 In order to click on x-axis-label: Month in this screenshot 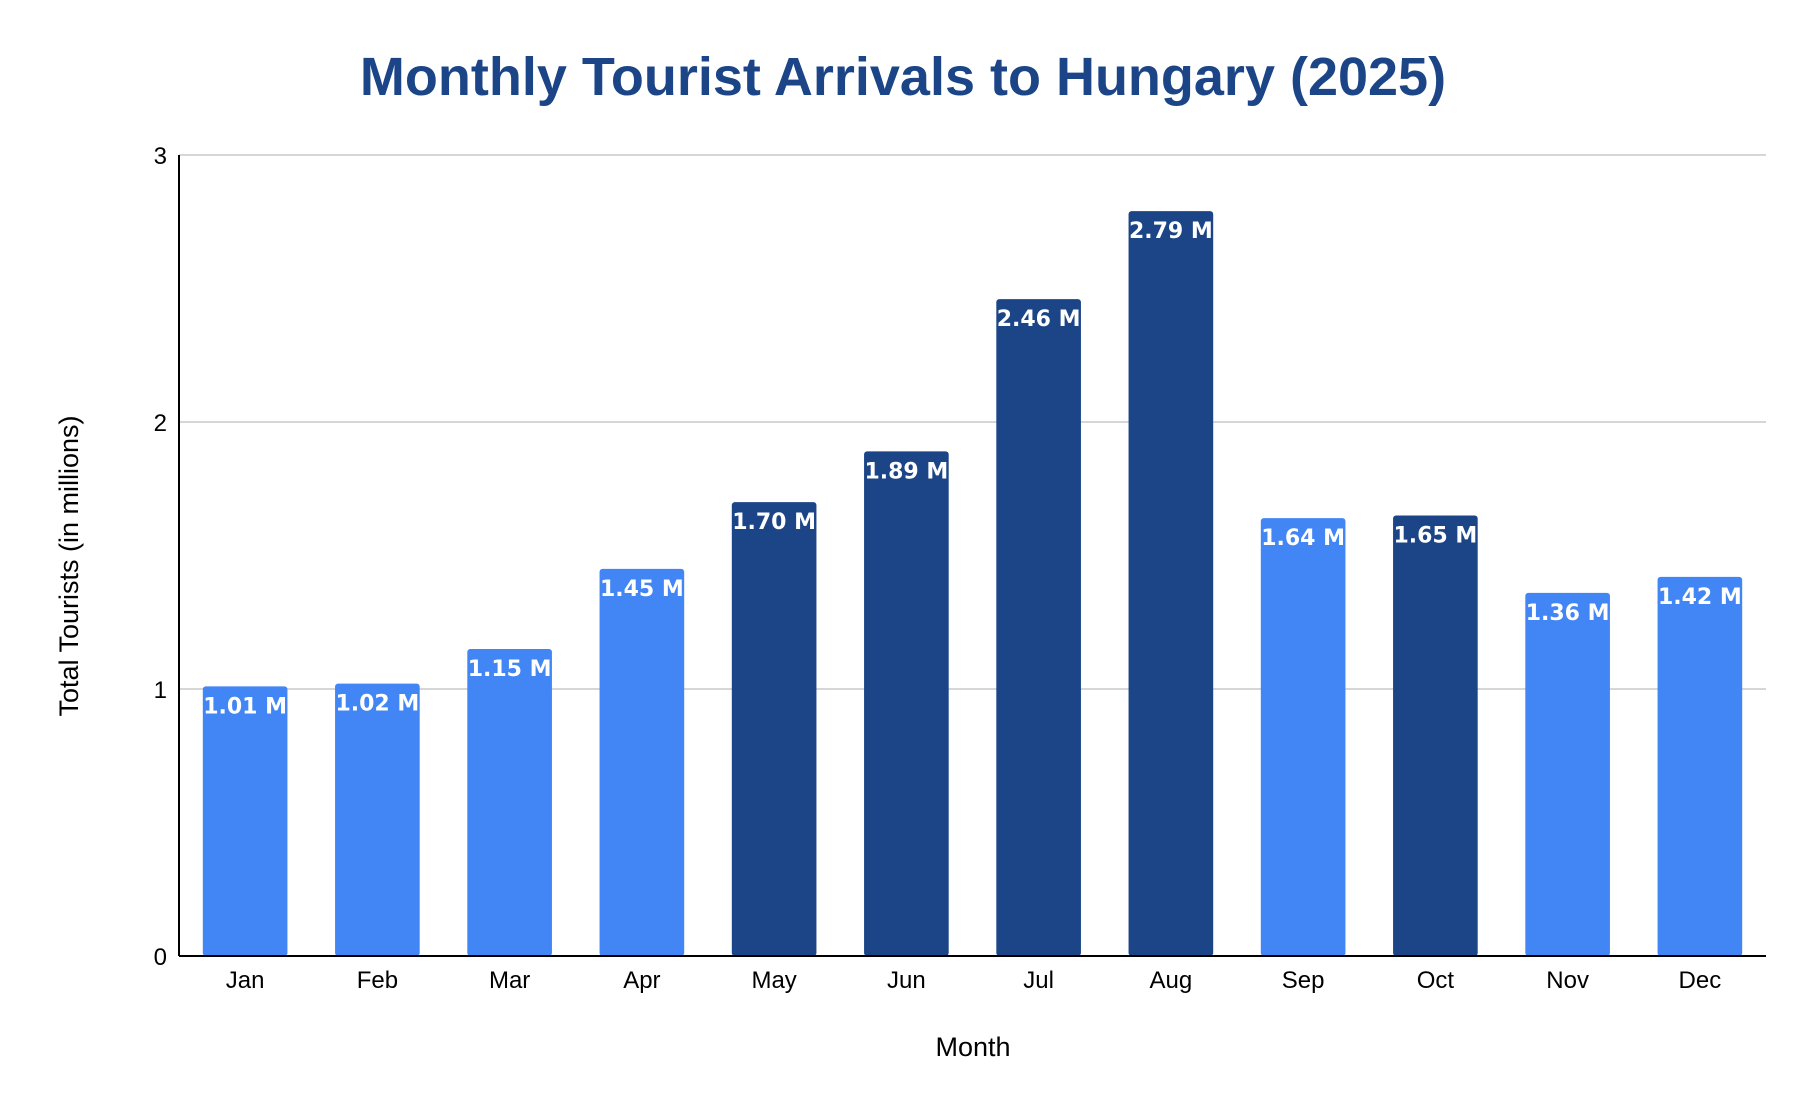, I will do `click(972, 1047)`.